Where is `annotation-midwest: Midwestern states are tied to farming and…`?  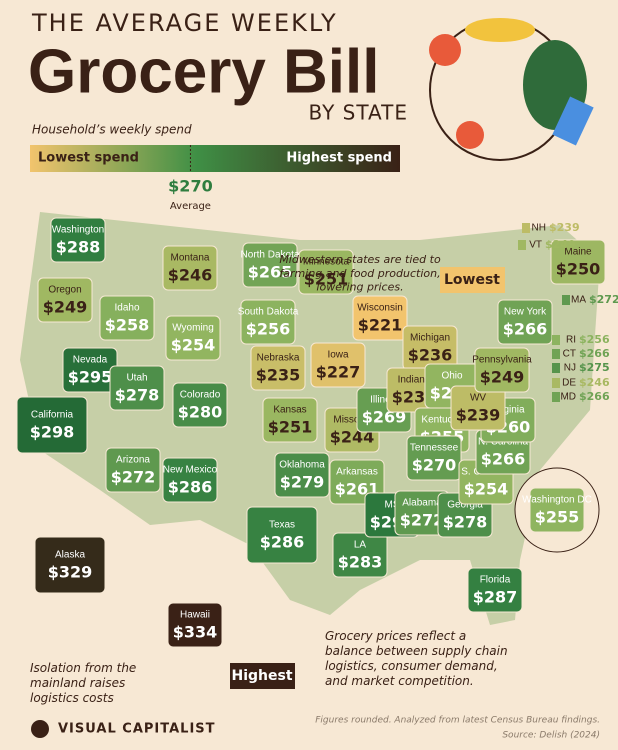 annotation-midwest: Midwestern states are tied to farming and… is located at coordinates (360, 273).